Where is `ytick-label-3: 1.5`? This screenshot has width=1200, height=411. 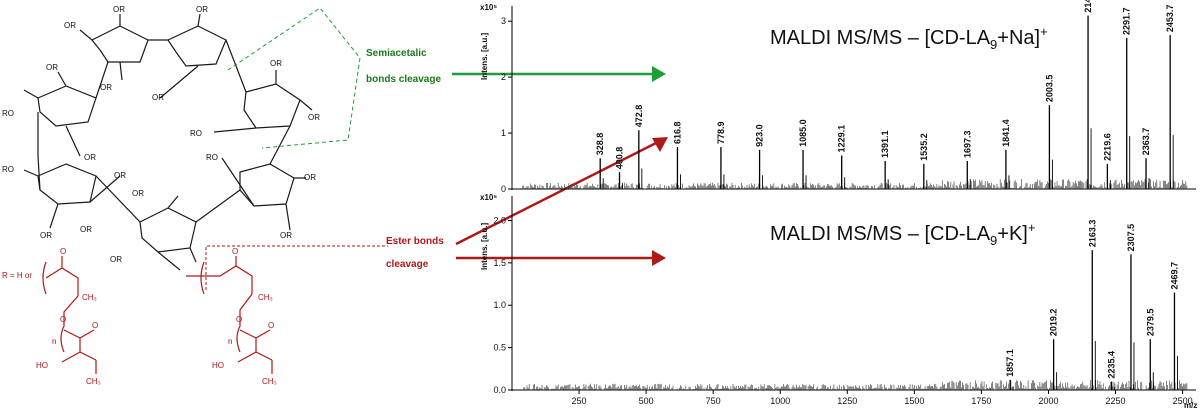
ytick-label-3: 1.5 is located at coordinates (499, 263).